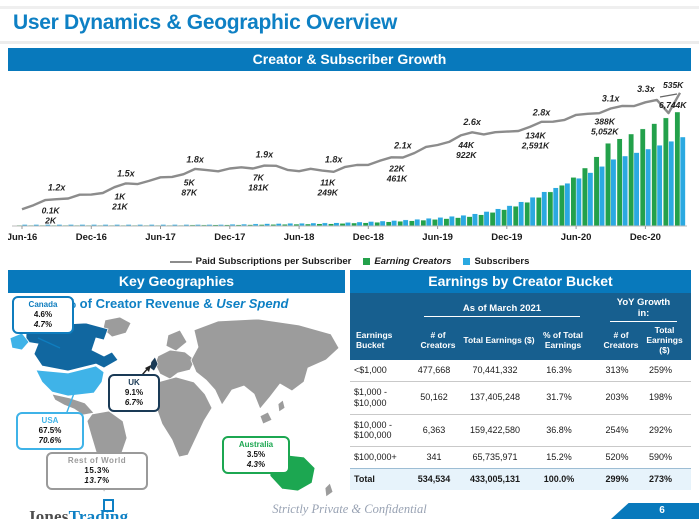 This screenshot has width=699, height=519. I want to click on map-new-zealand, so click(329, 490).